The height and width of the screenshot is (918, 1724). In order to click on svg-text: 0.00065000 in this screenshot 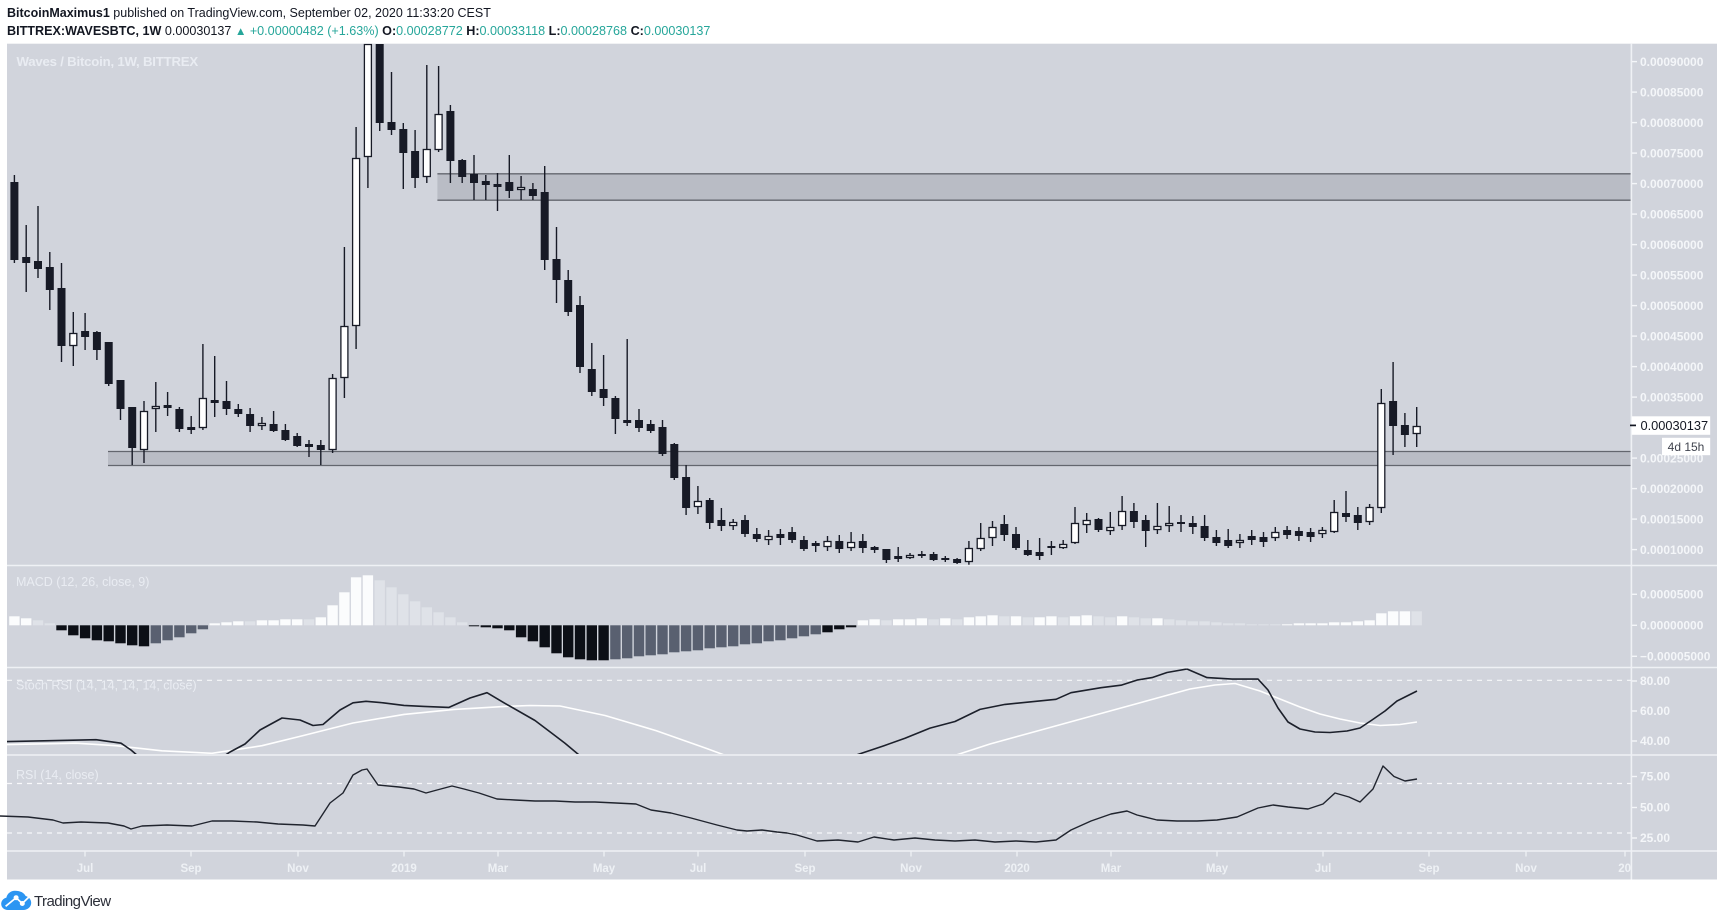, I will do `click(1672, 214)`.